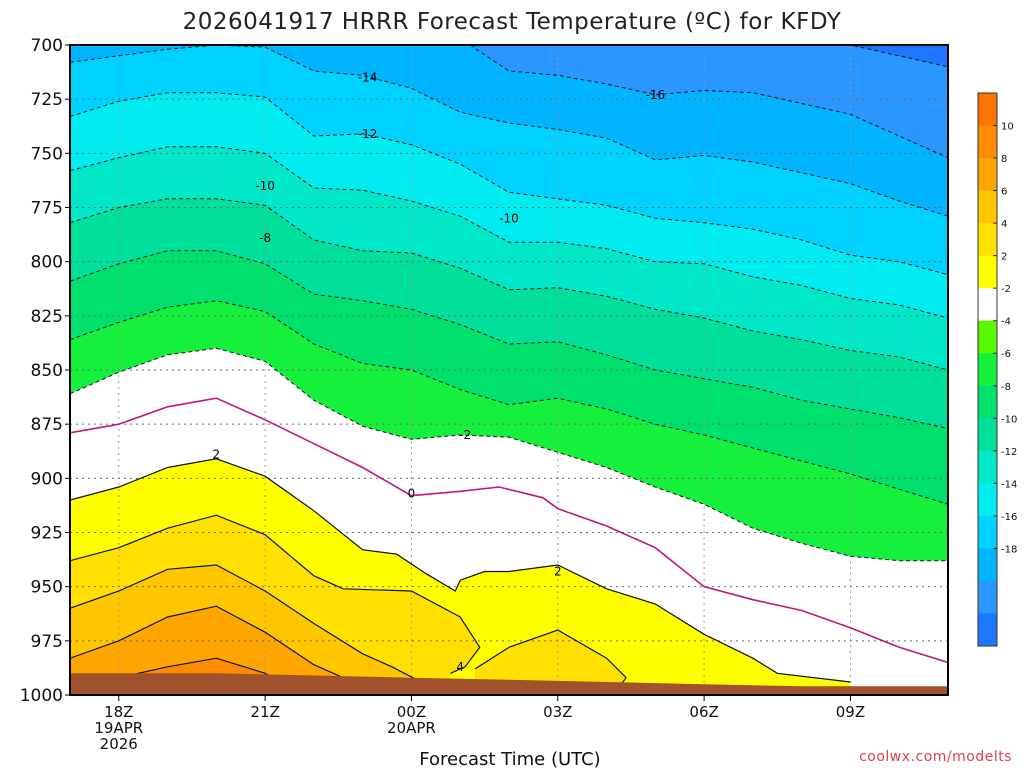  Describe the element at coordinates (1009, 484) in the screenshot. I see `colorbar-label: -14` at that location.